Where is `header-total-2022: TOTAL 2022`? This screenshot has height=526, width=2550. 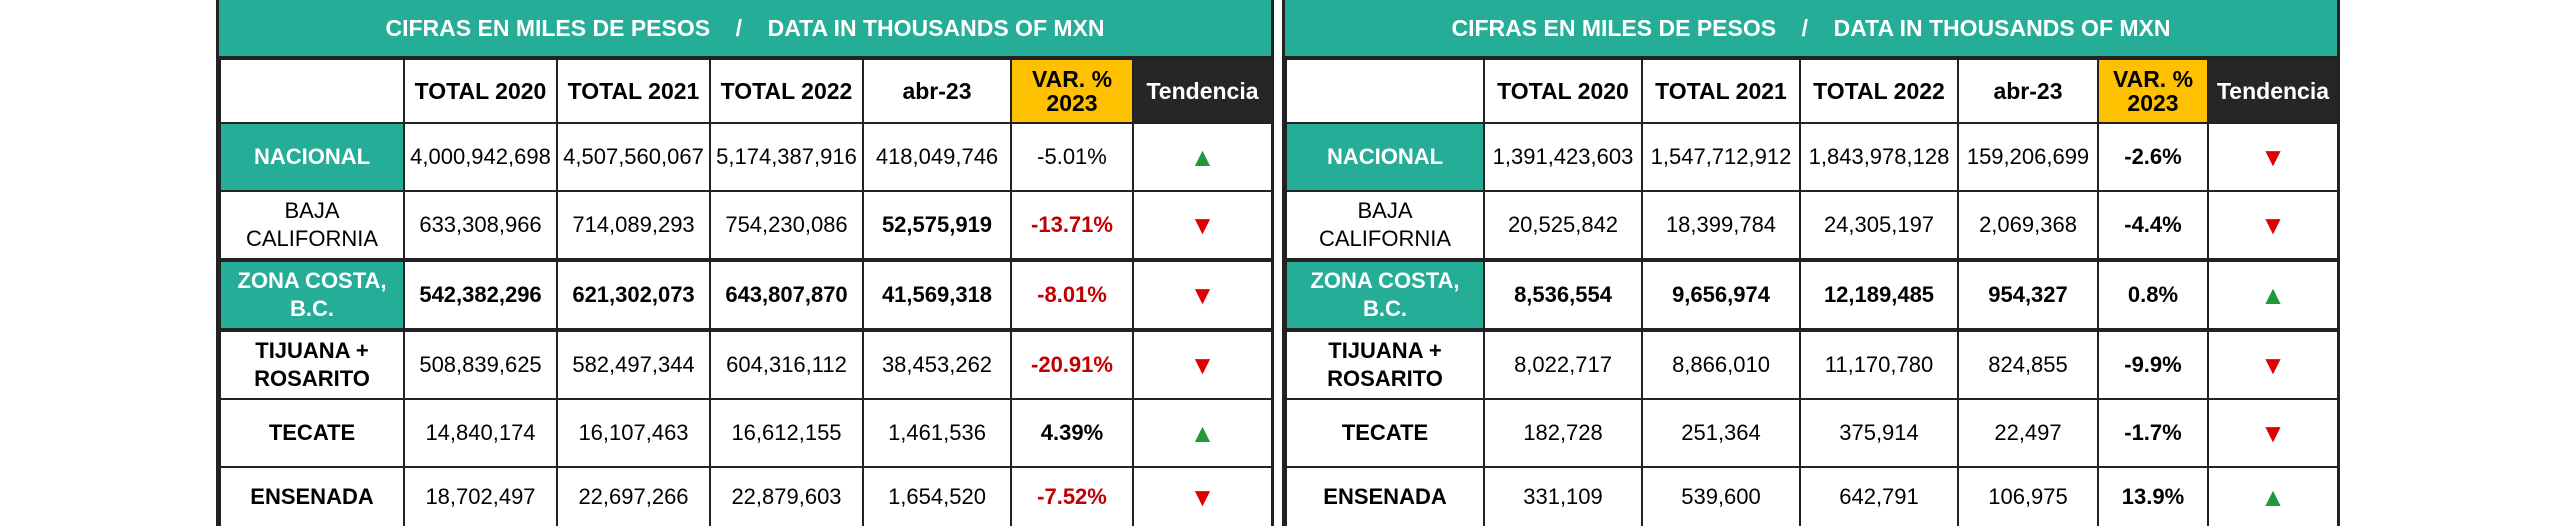 header-total-2022: TOTAL 2022 is located at coordinates (1879, 91).